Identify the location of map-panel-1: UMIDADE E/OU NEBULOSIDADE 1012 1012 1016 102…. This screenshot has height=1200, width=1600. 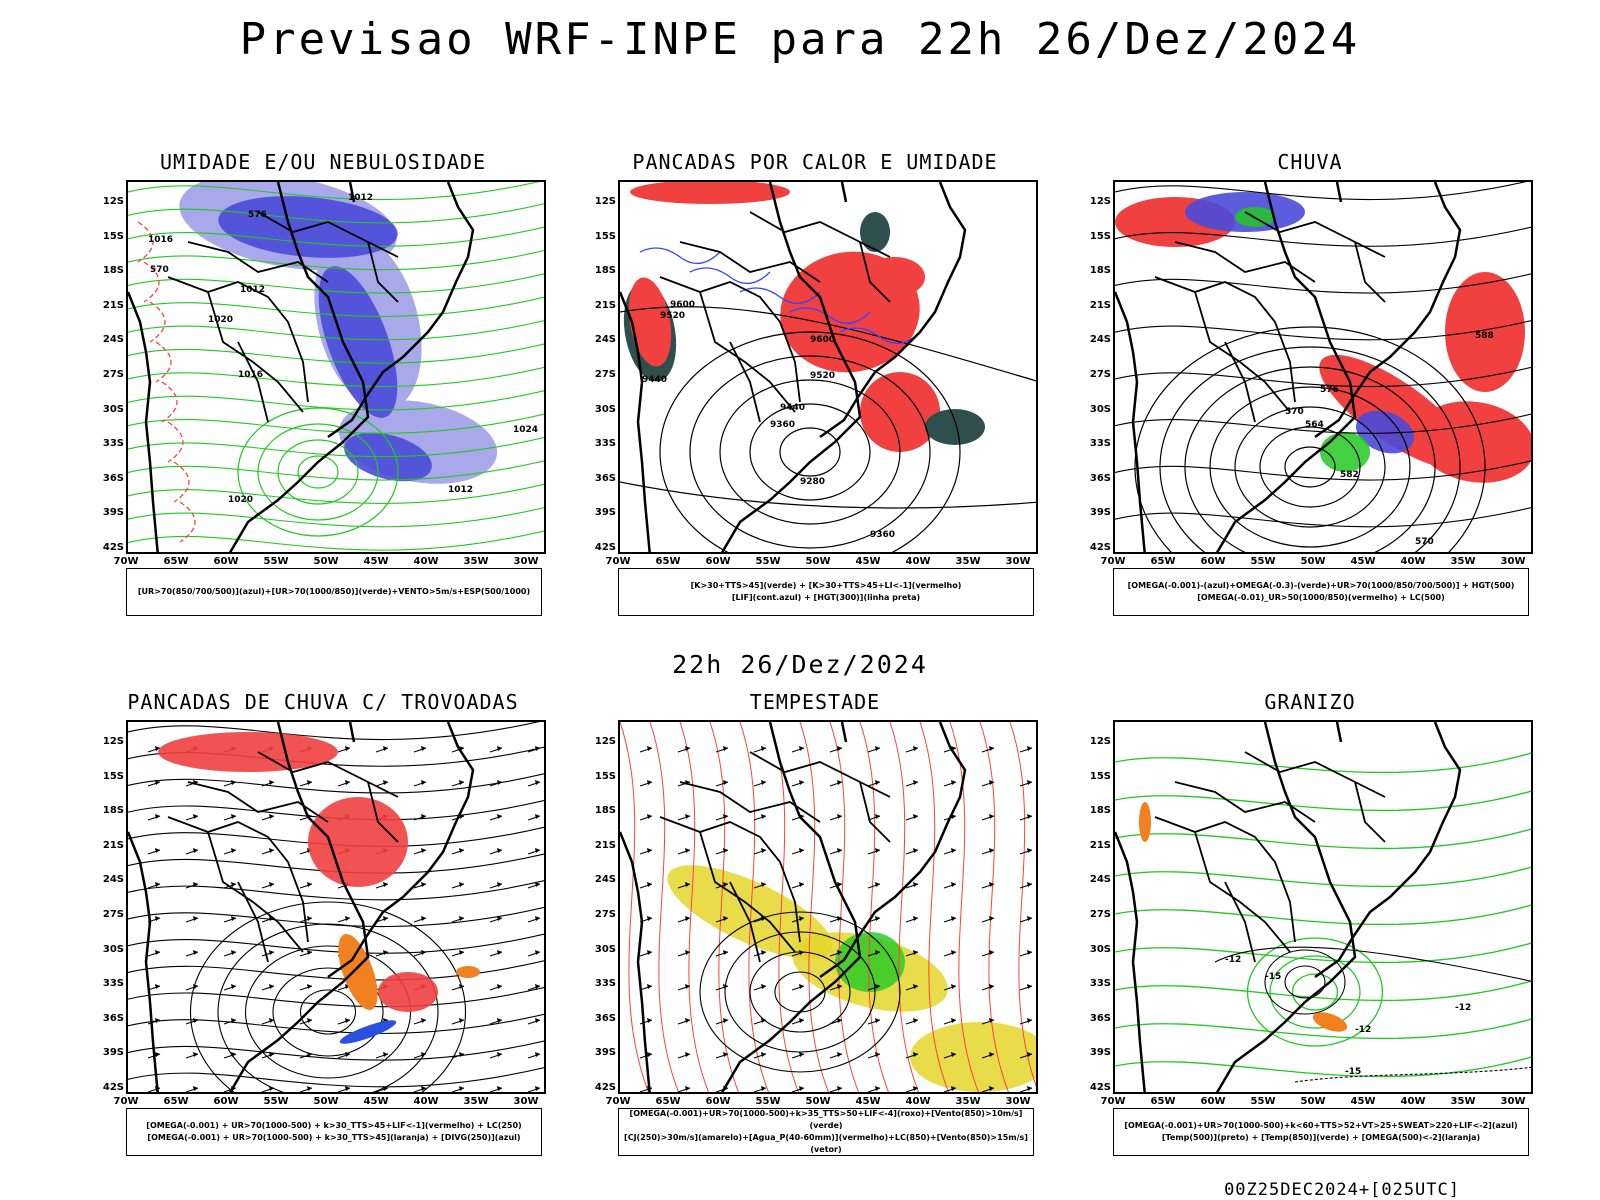
(333, 390).